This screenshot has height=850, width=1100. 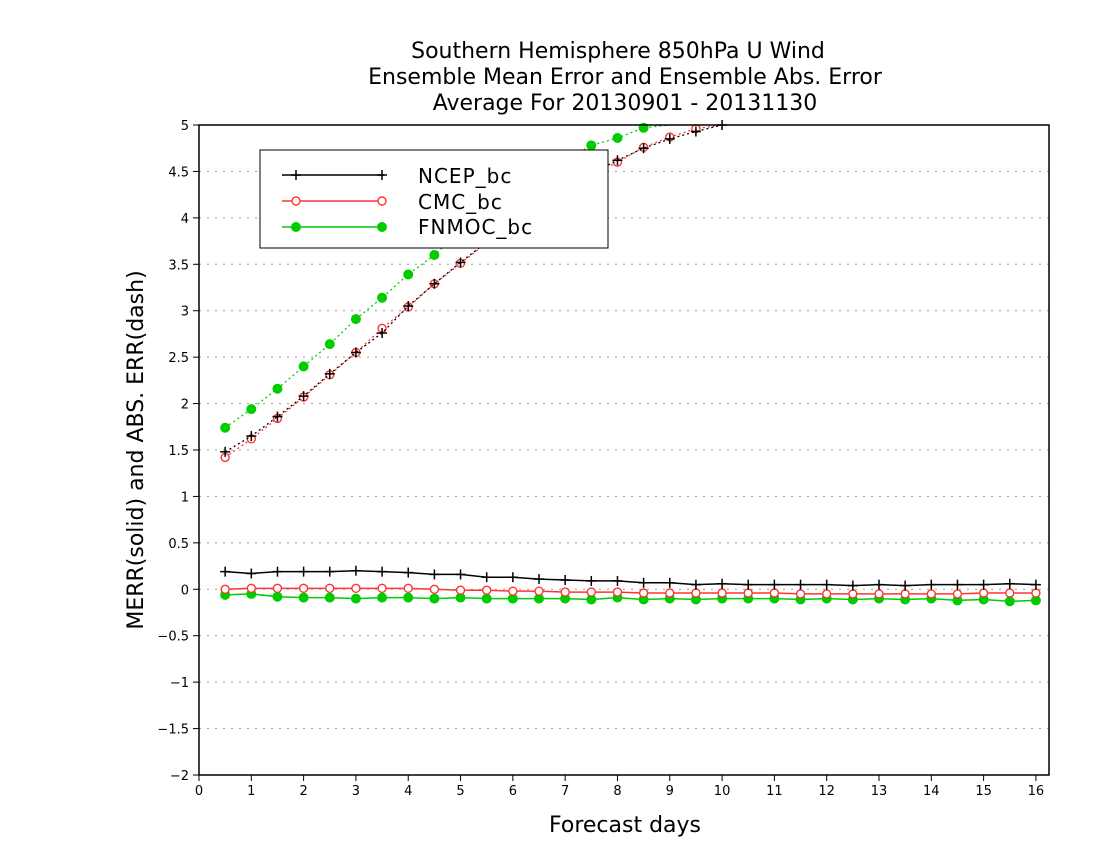 I want to click on merr-line-FNMOC_bc, so click(x=630, y=598).